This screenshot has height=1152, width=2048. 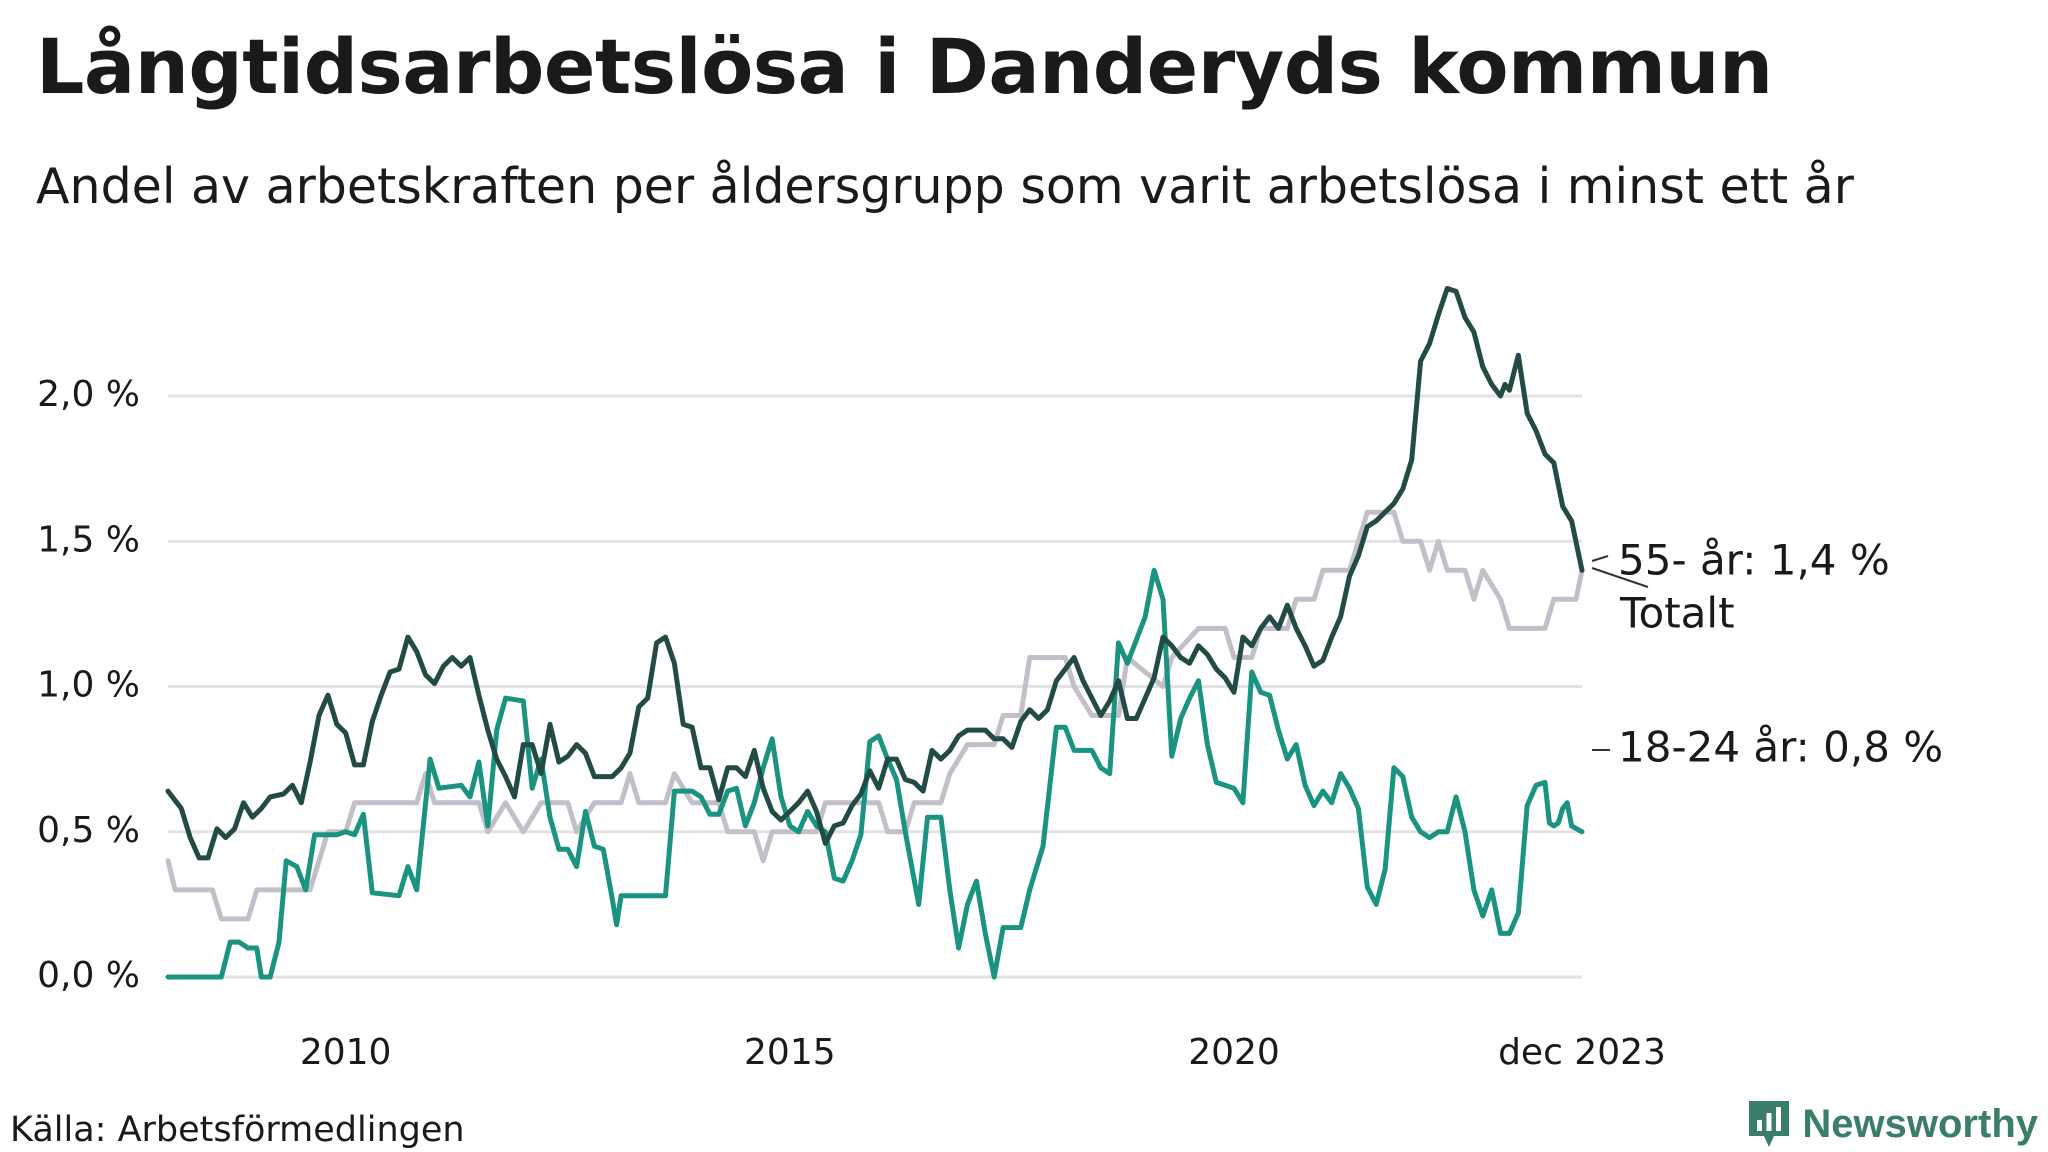 What do you see at coordinates (88, 830) in the screenshot?
I see `y-tick-label: 0,5 %` at bounding box center [88, 830].